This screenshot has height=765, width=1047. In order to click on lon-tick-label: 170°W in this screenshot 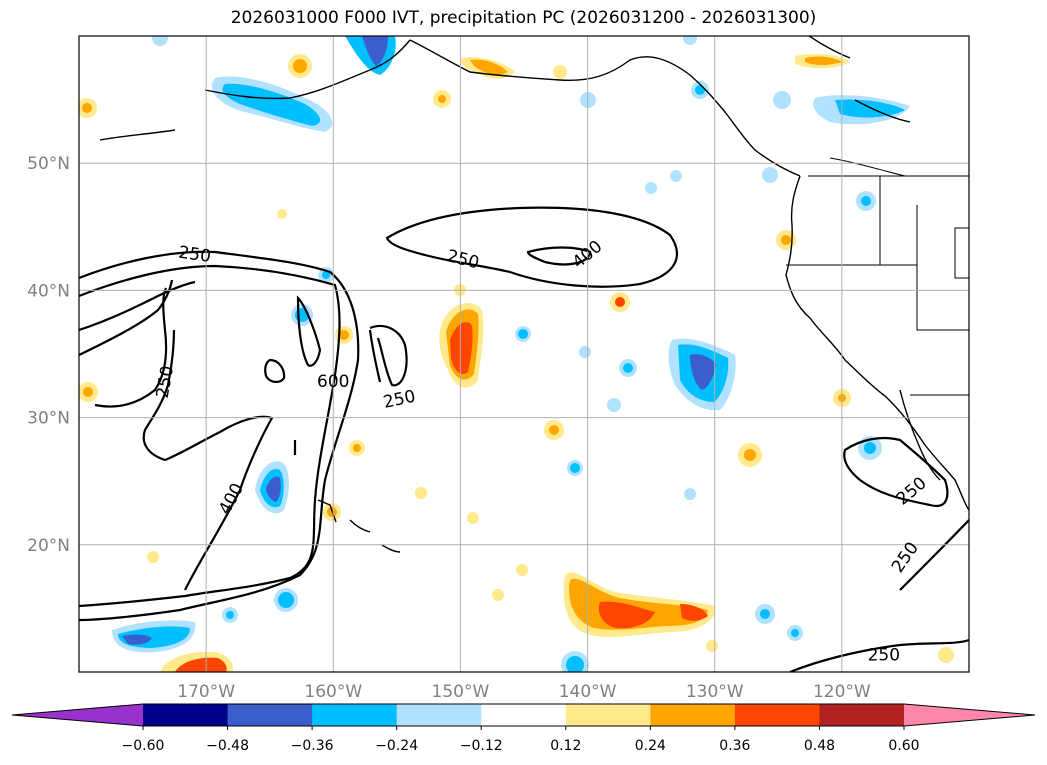, I will do `click(206, 692)`.